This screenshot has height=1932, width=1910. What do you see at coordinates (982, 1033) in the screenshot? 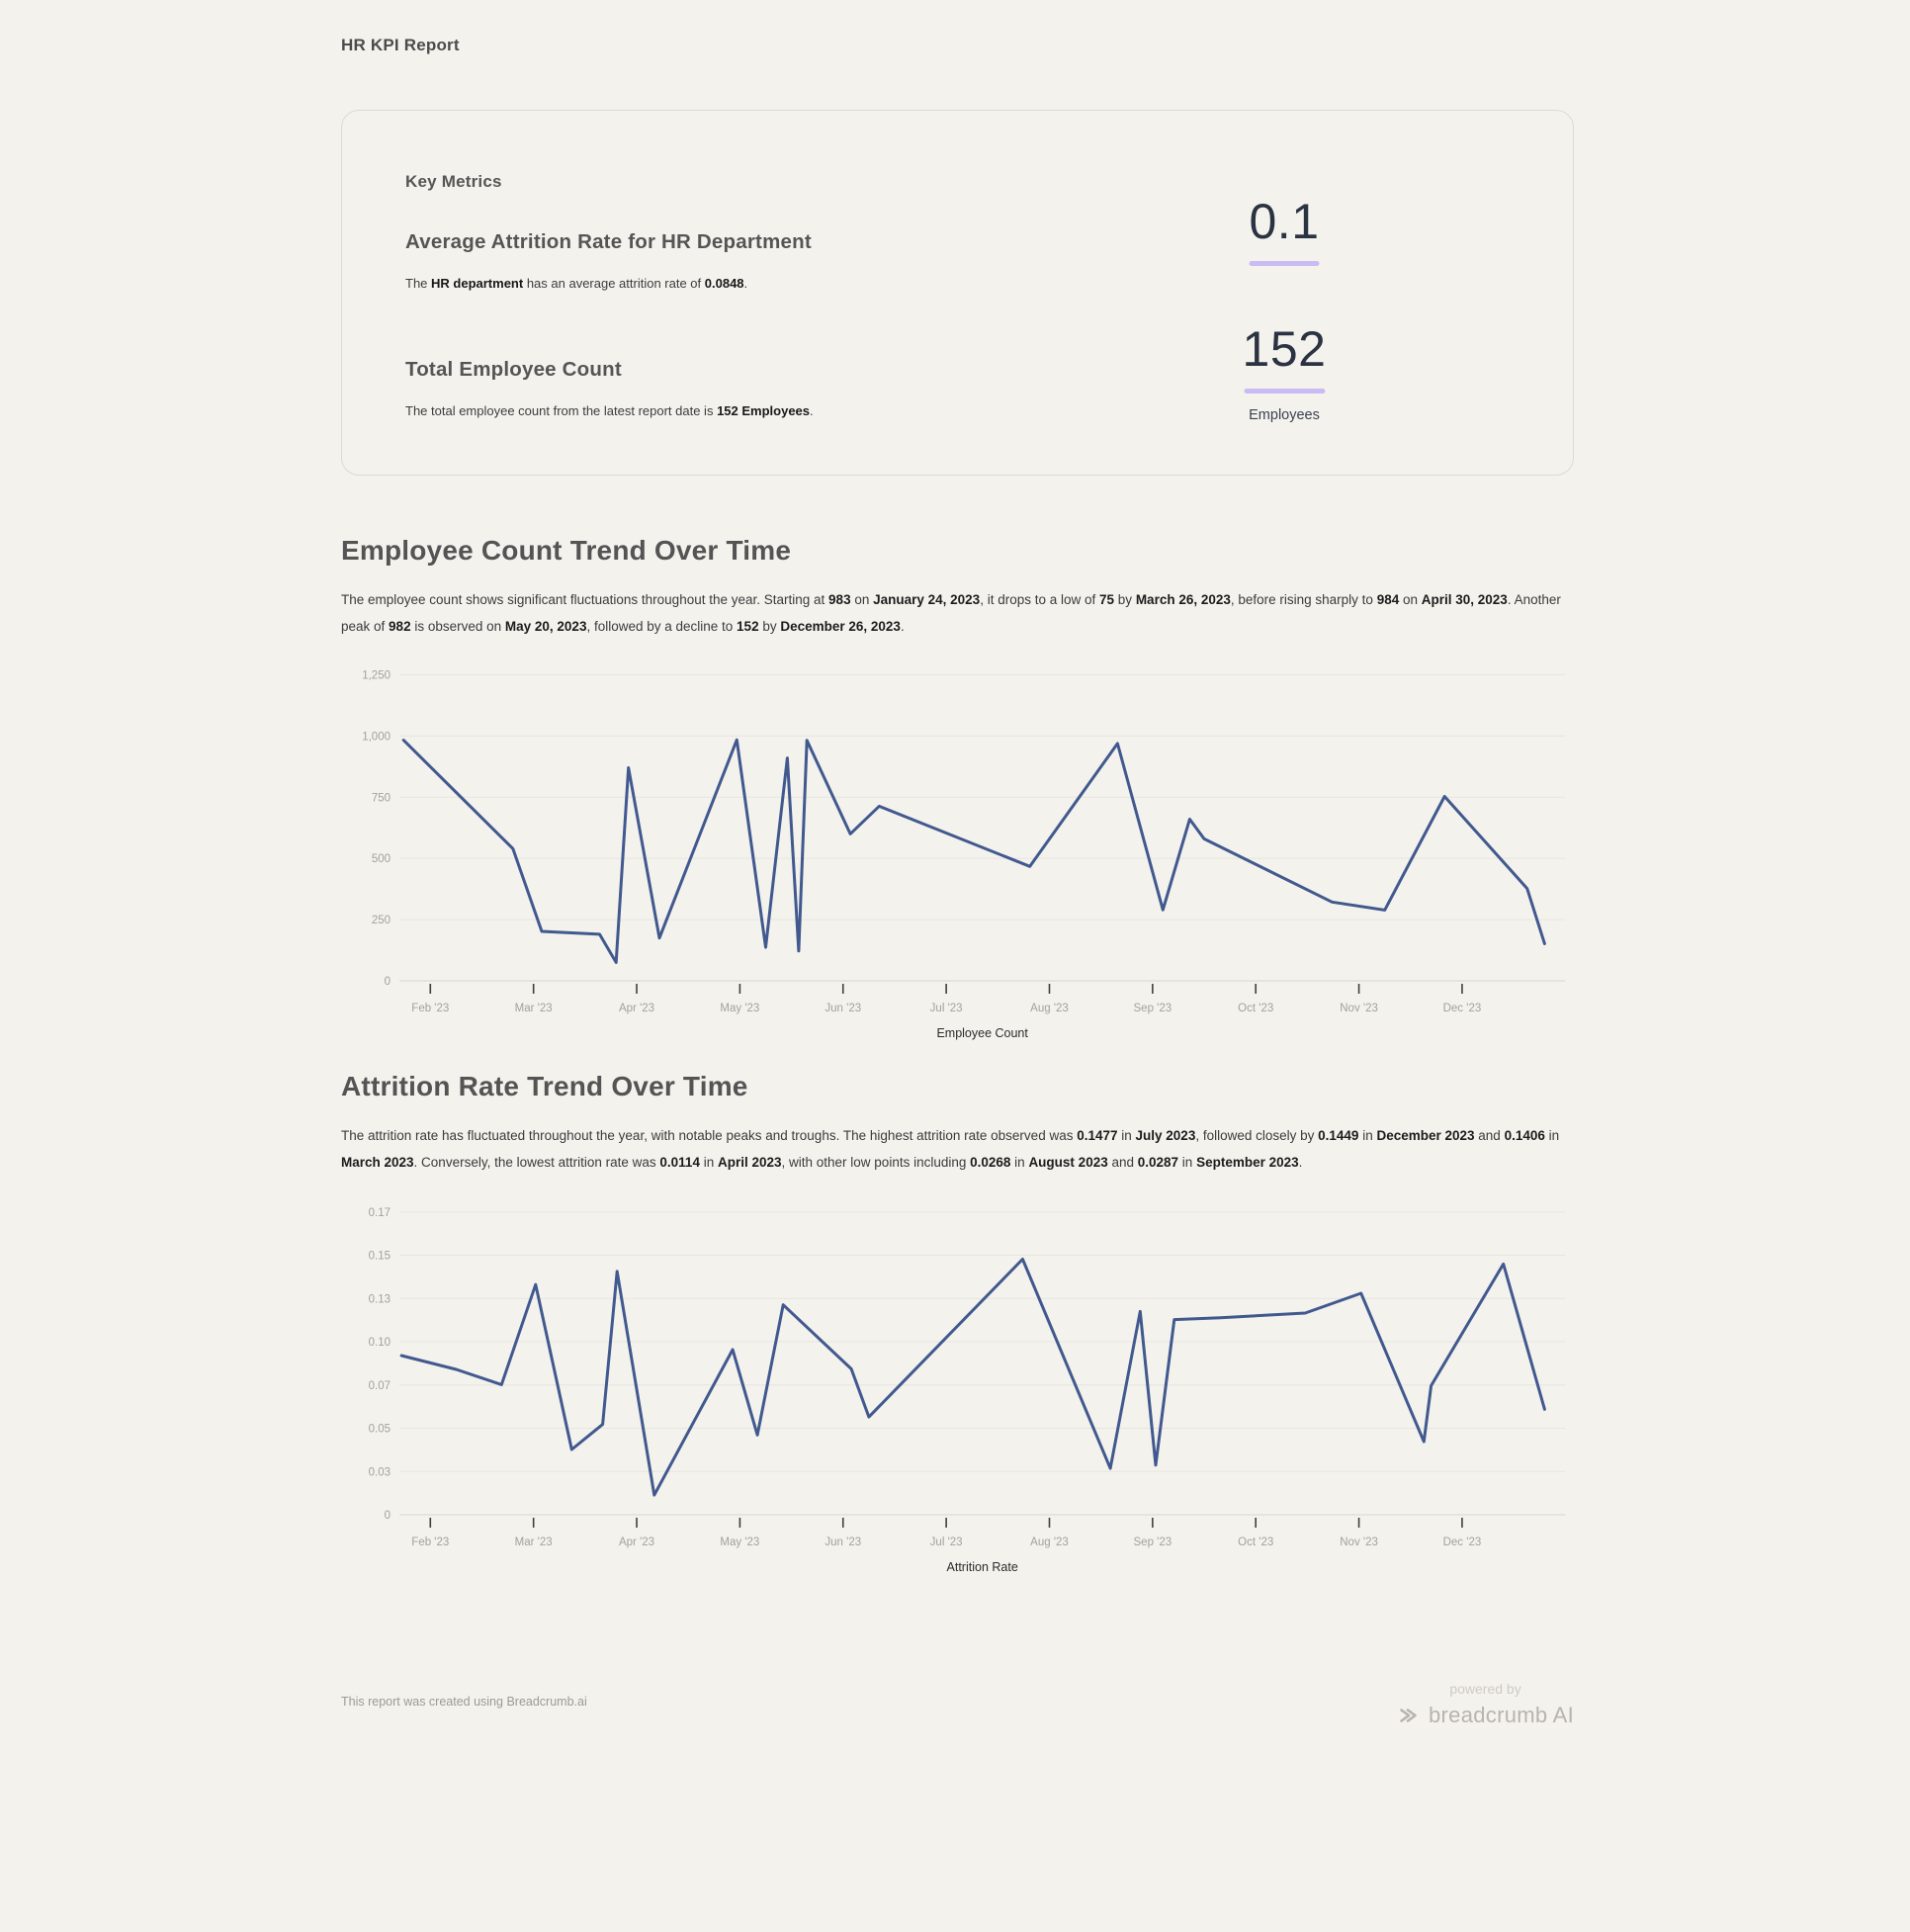
I see `chart-caption: Employee Count` at bounding box center [982, 1033].